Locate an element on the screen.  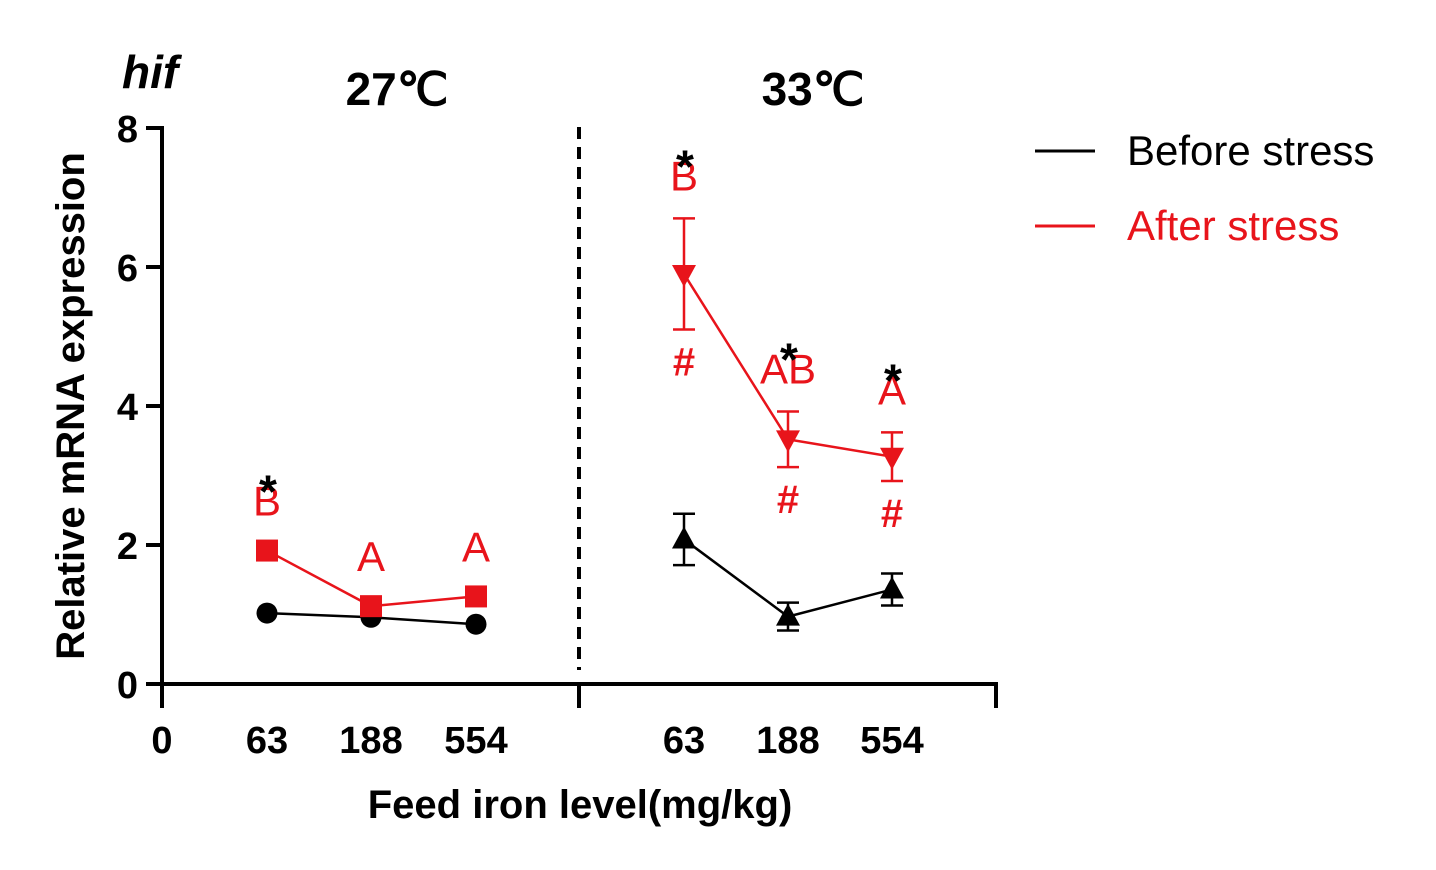
y-tick-label-4: 8 is located at coordinates (127, 130).